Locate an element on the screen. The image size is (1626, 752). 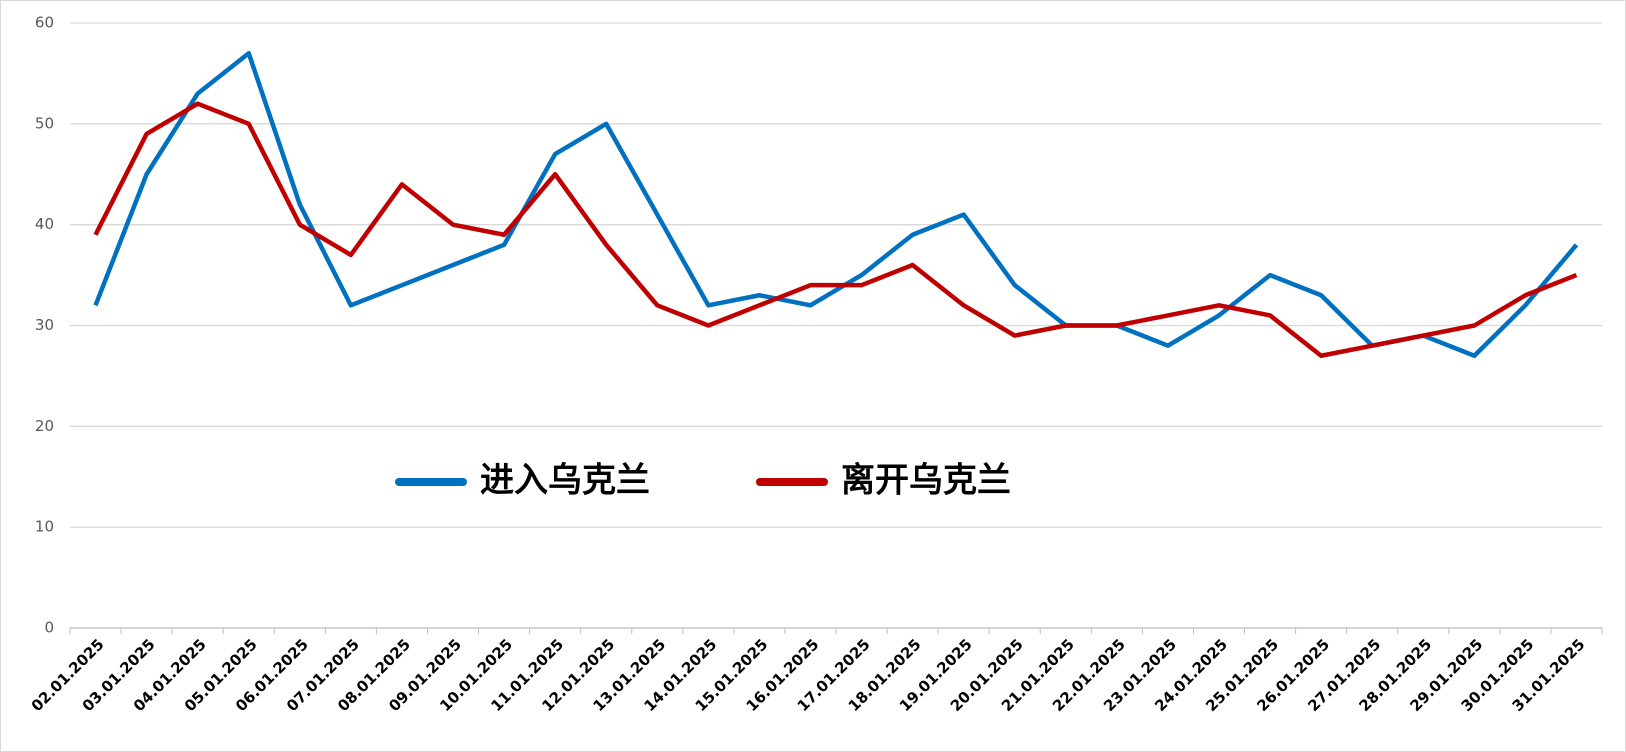
legend-label: 进入乌克兰 is located at coordinates (565, 481).